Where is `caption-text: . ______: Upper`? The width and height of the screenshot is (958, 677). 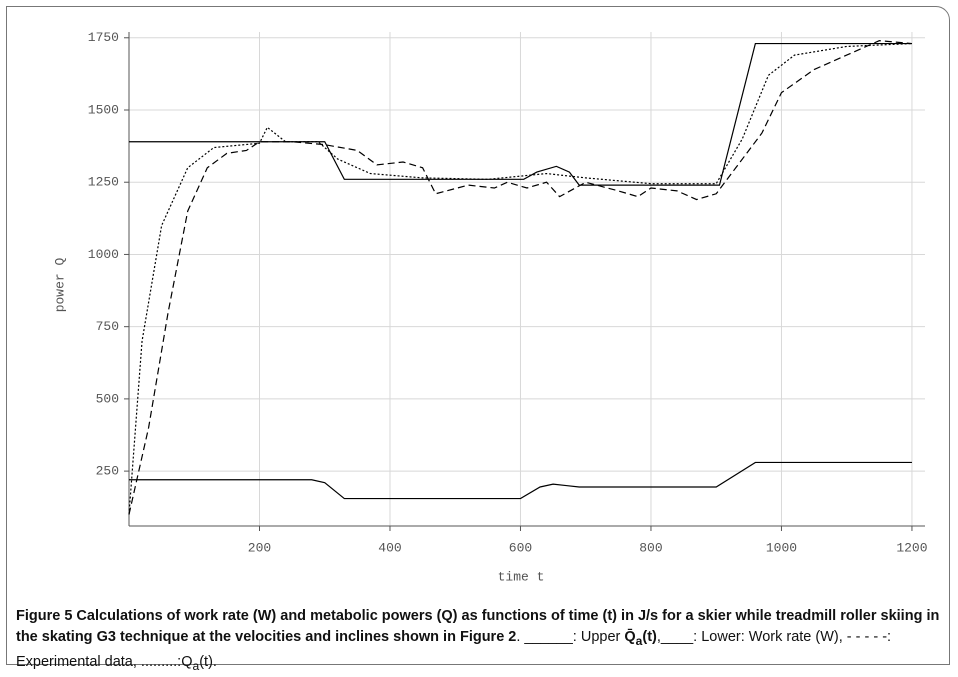 caption-text: . ______: Upper is located at coordinates (570, 637).